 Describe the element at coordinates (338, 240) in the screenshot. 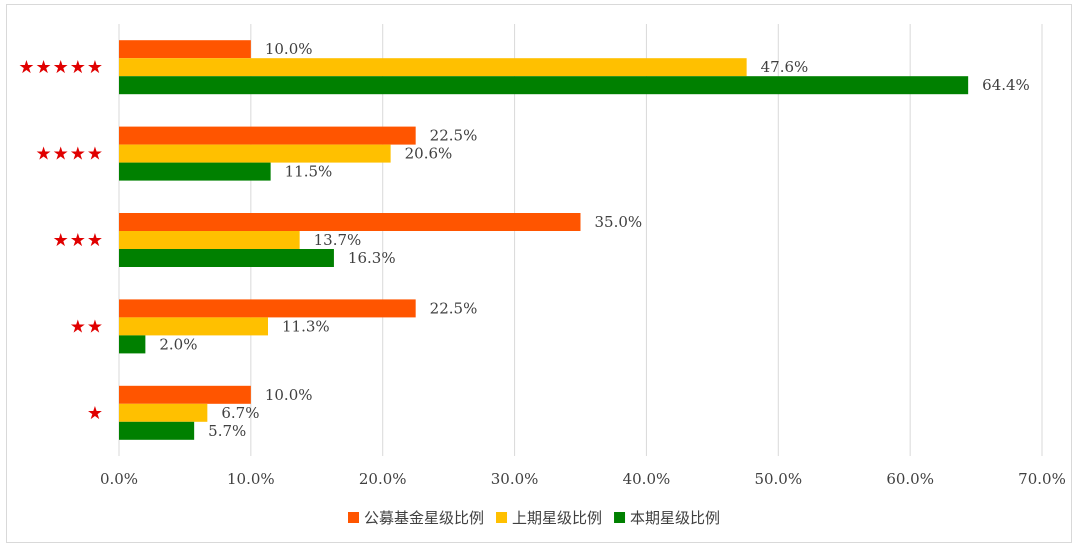

I see `data-label: 13.7%` at that location.